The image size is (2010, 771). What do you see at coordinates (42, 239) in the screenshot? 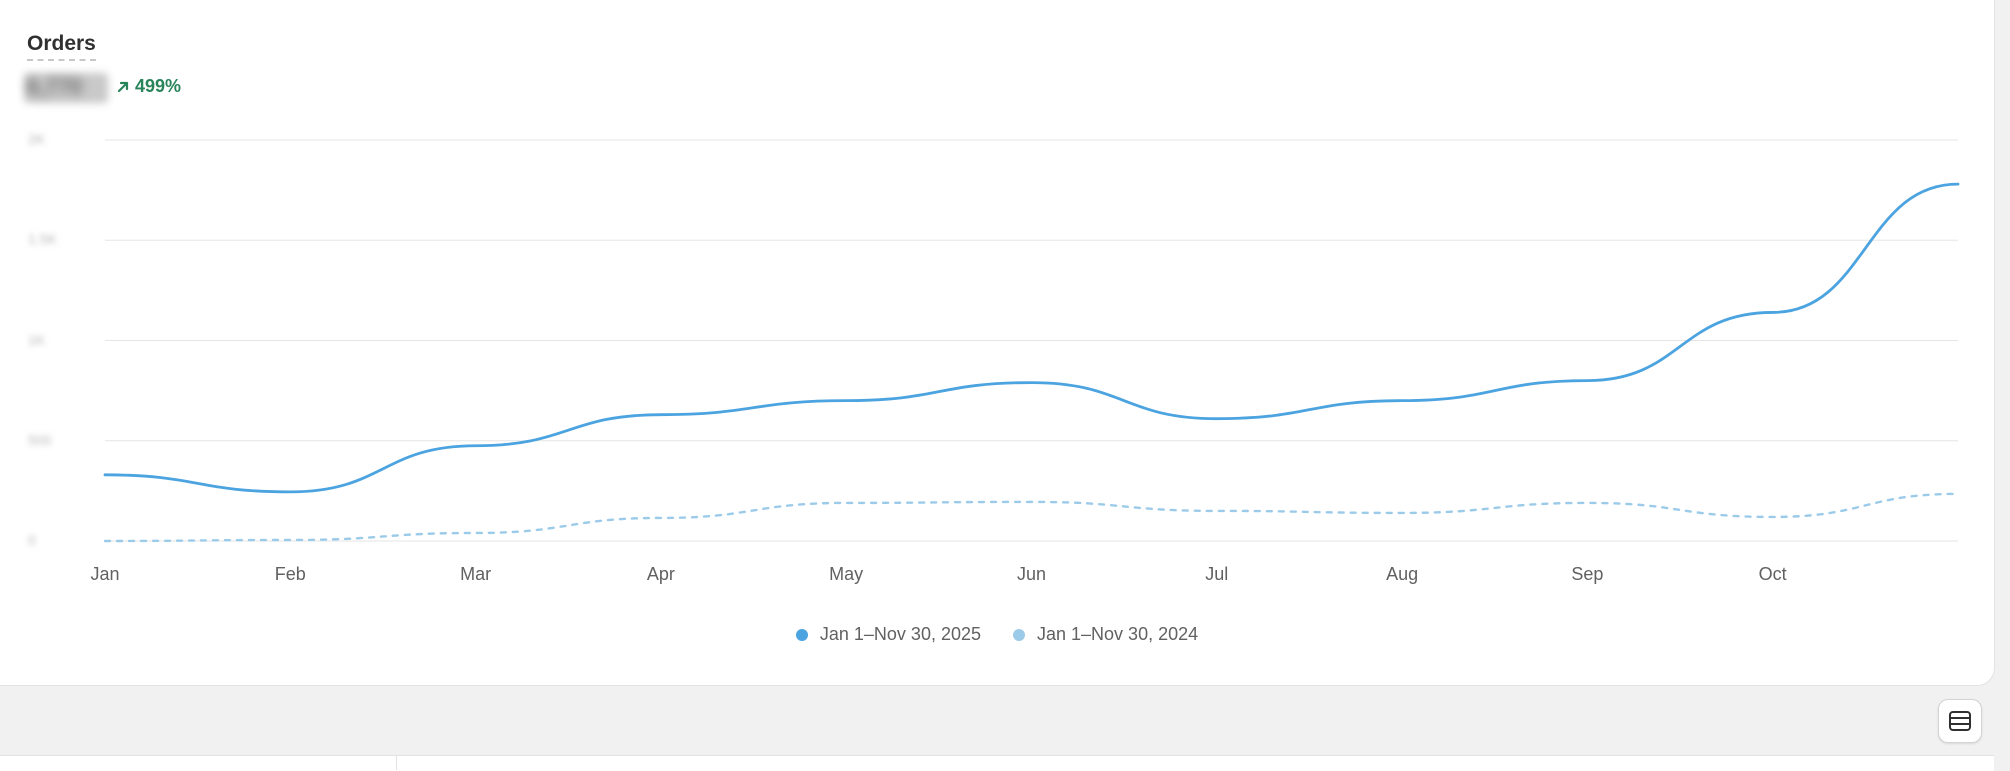
I see `y-tick-label: 1.5K` at bounding box center [42, 239].